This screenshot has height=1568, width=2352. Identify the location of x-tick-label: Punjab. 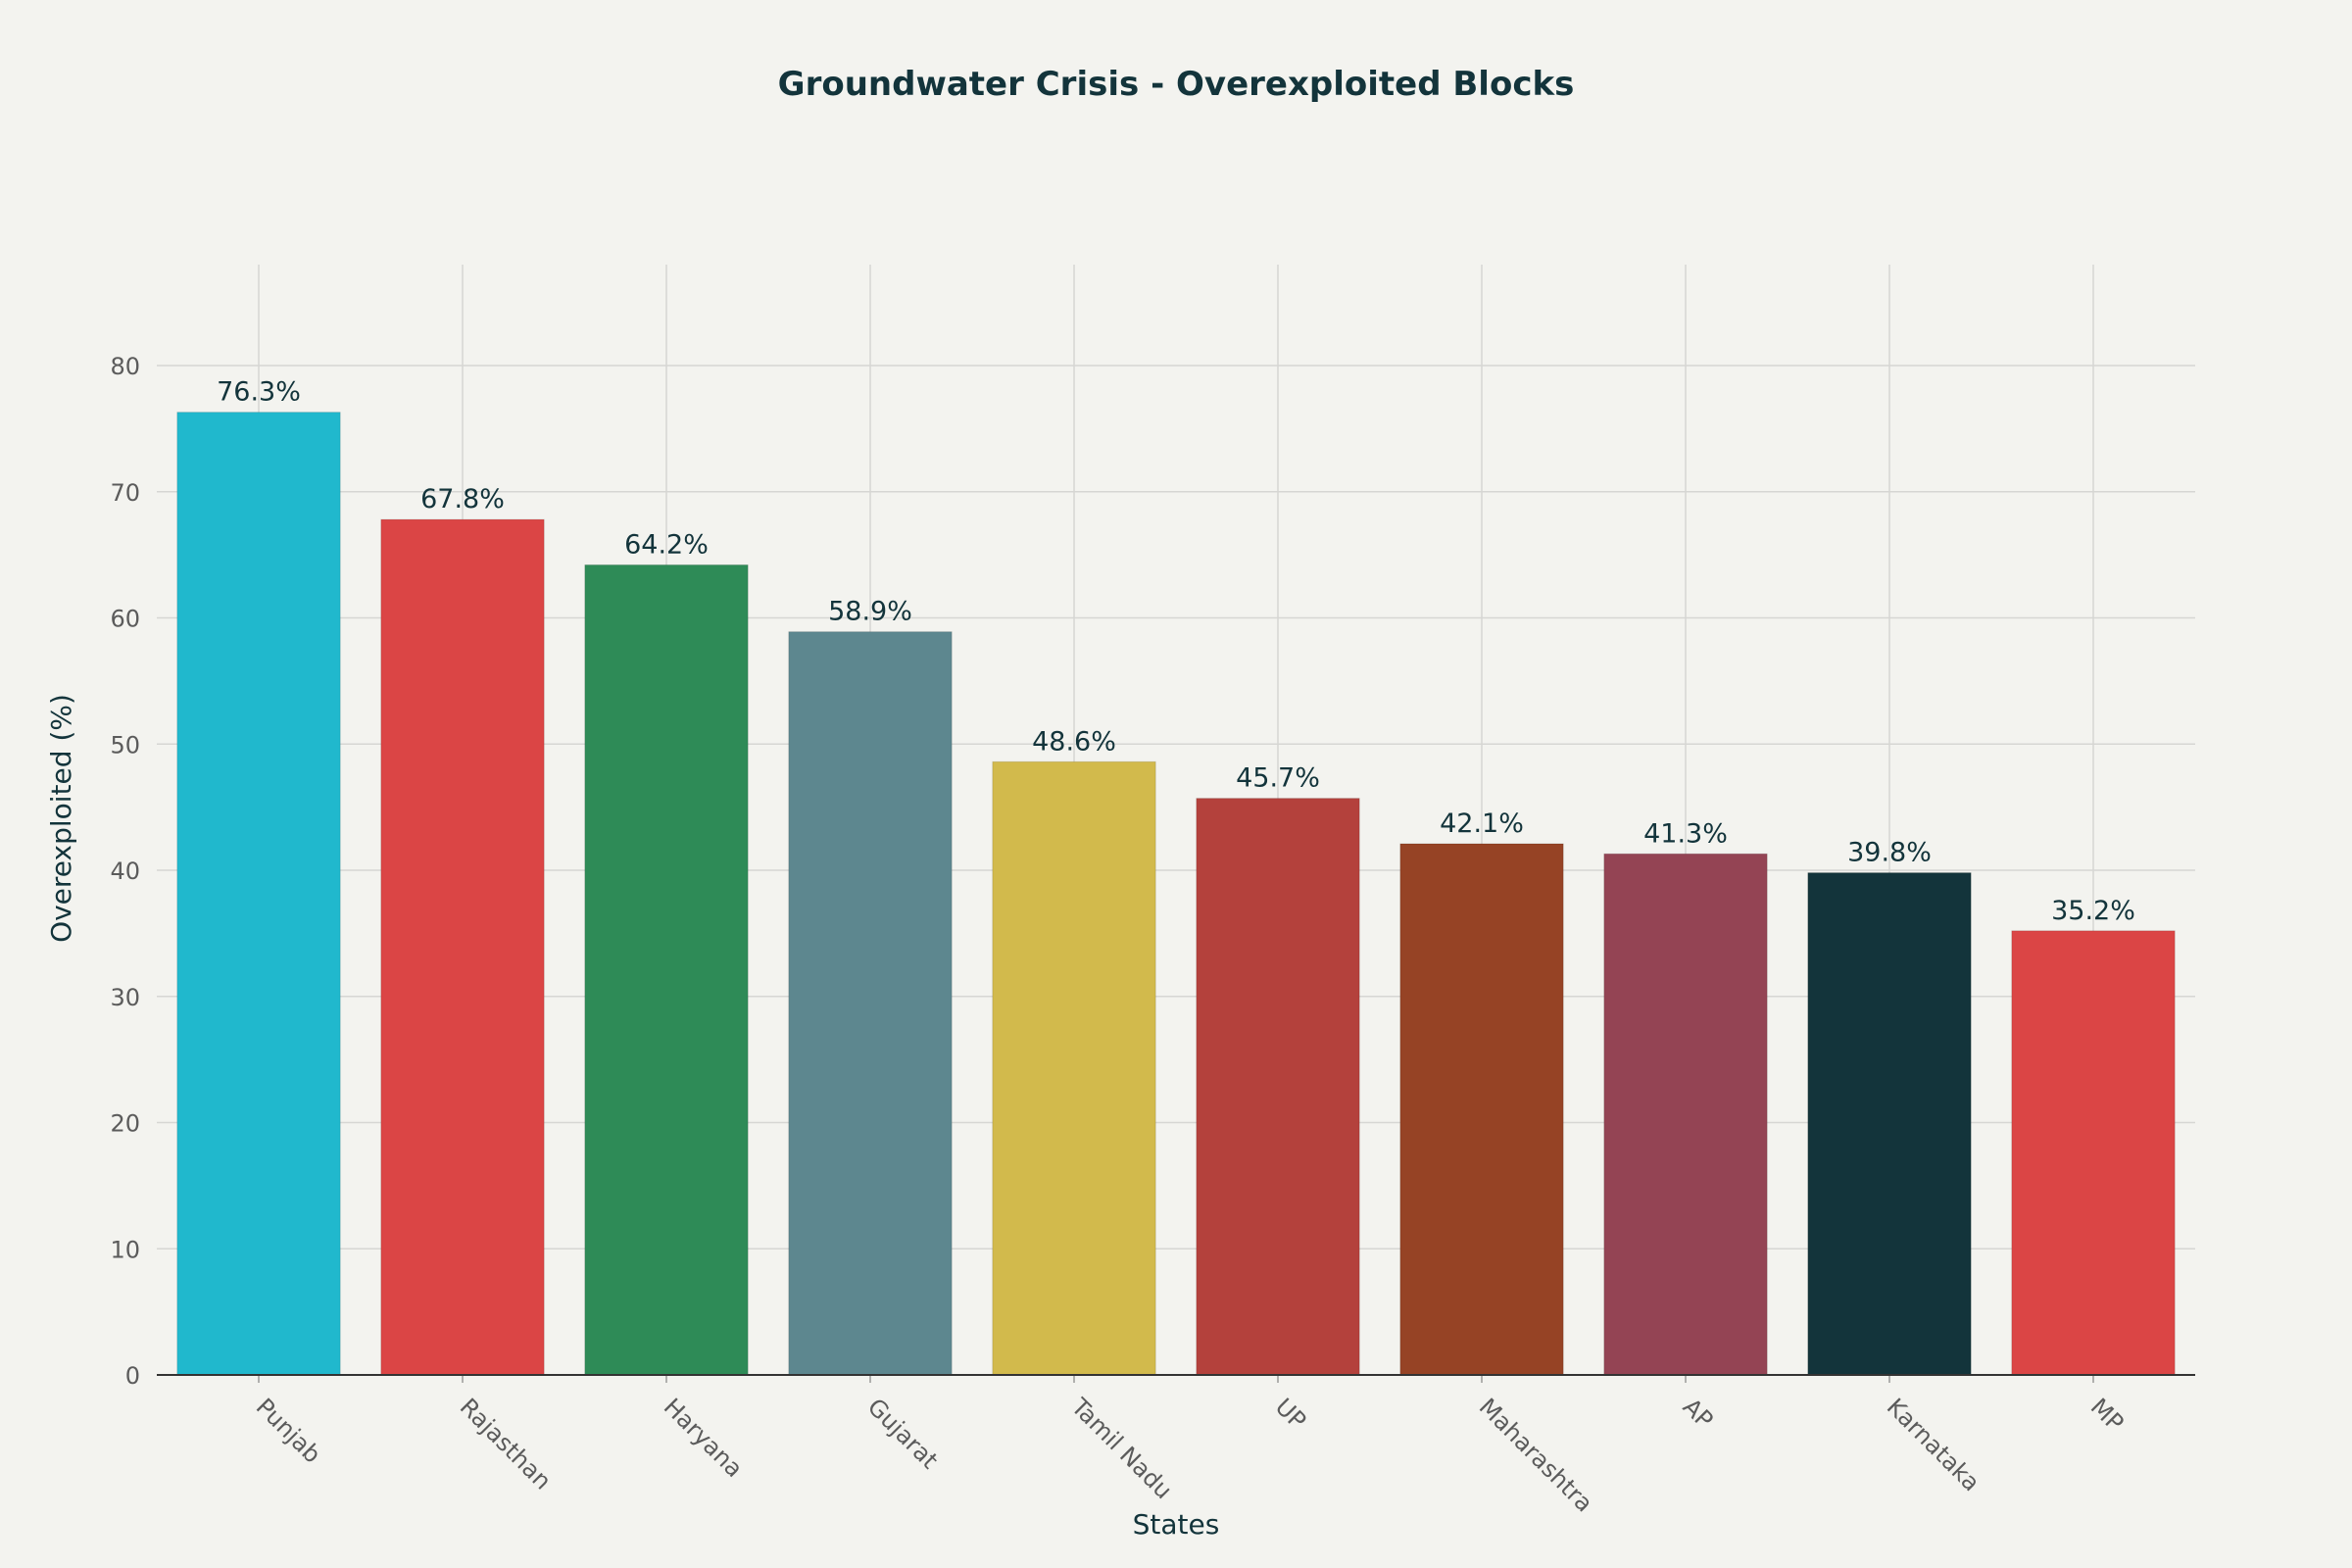
(288, 1430).